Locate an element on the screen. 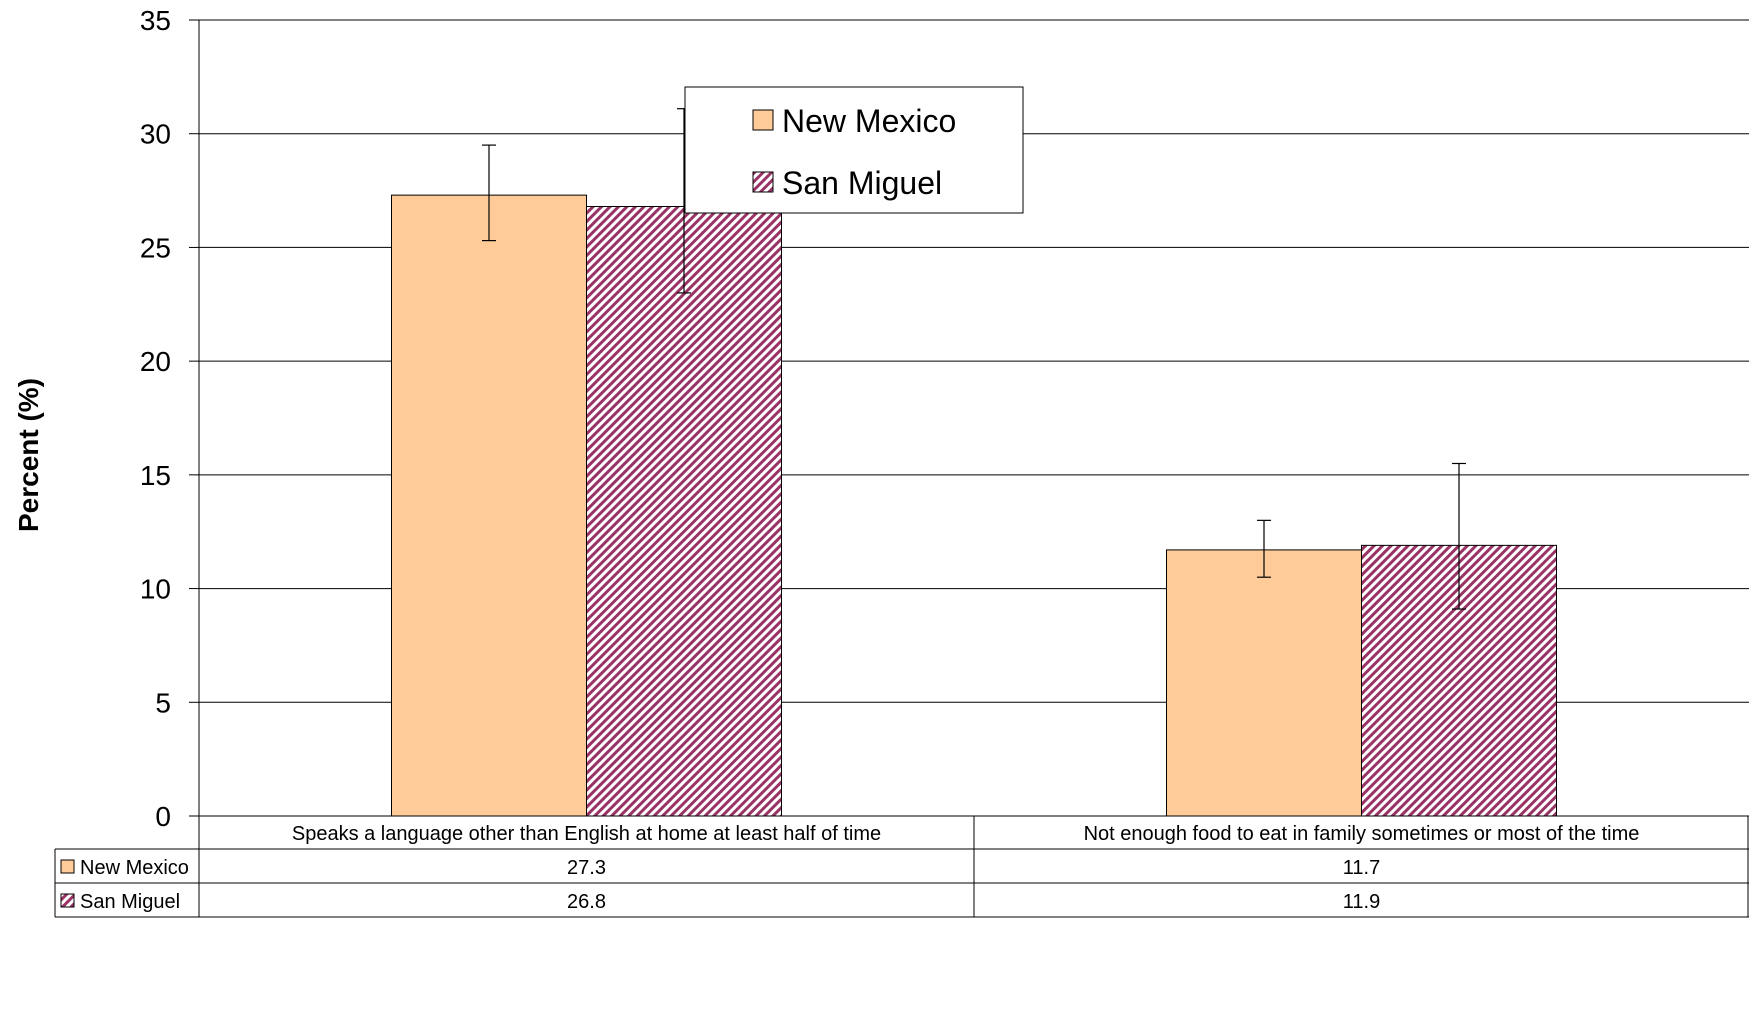 This screenshot has width=1749, height=1021. table-value: 27.3 is located at coordinates (586, 868).